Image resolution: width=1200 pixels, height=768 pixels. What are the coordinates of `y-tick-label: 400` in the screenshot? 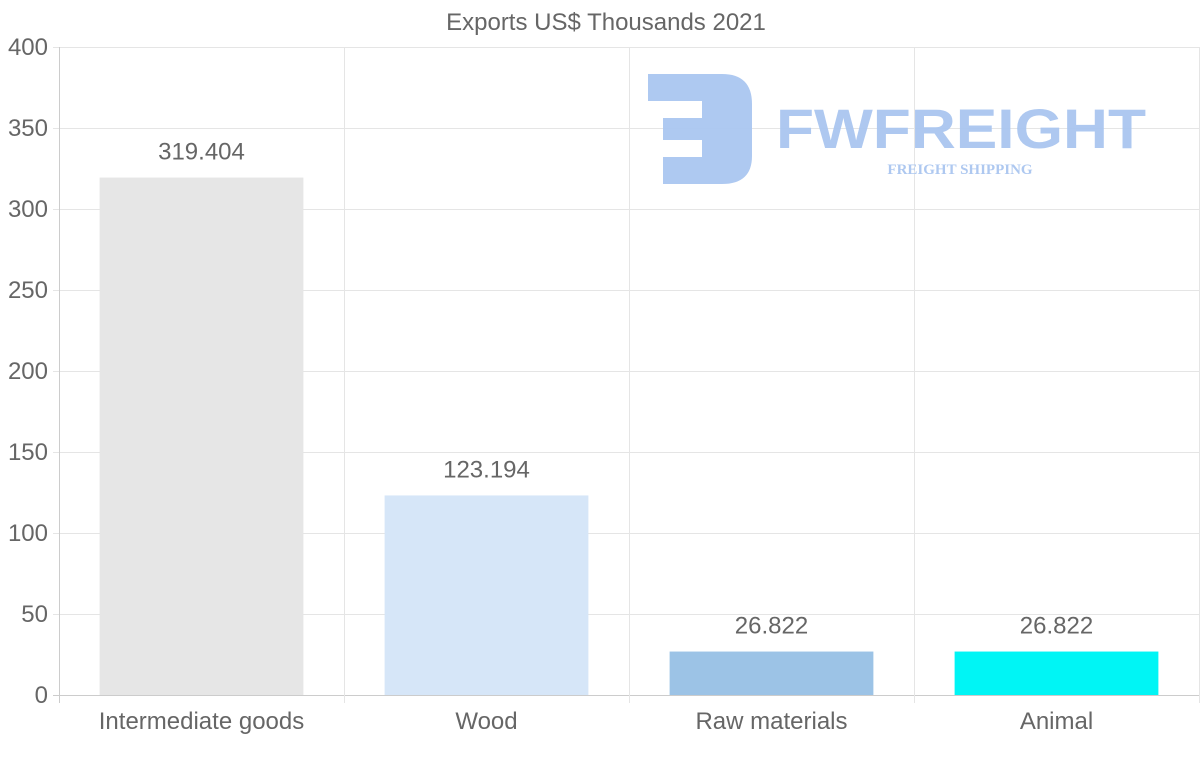 It's located at (28, 47).